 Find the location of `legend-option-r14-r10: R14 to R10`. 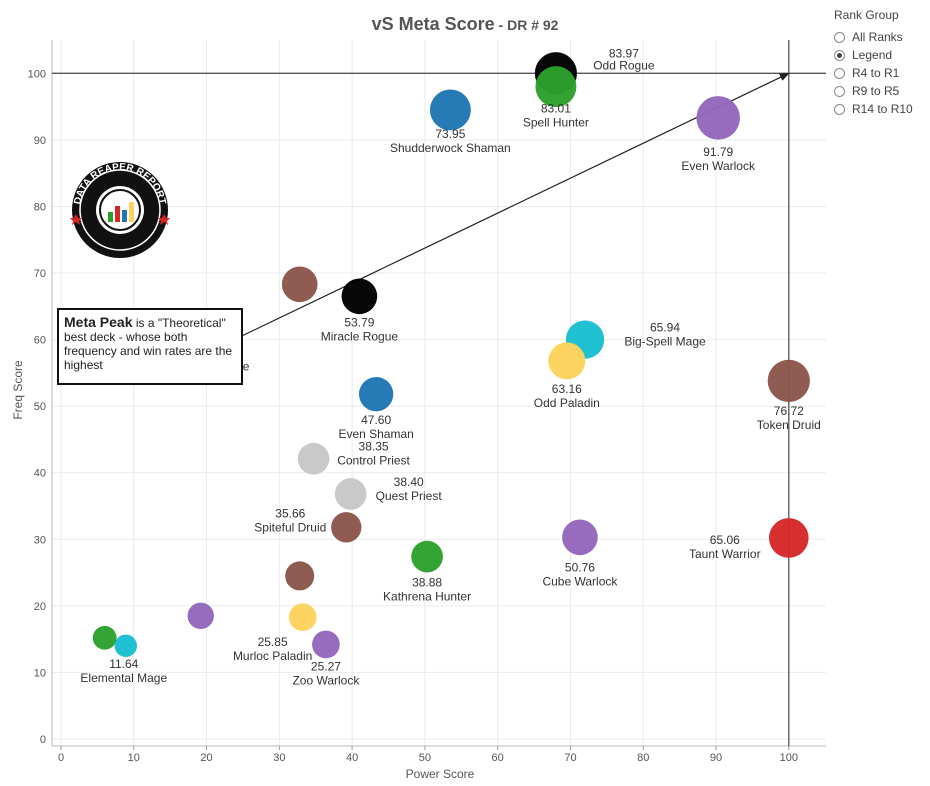

legend-option-r14-r10: R14 to R10 is located at coordinates (873, 109).